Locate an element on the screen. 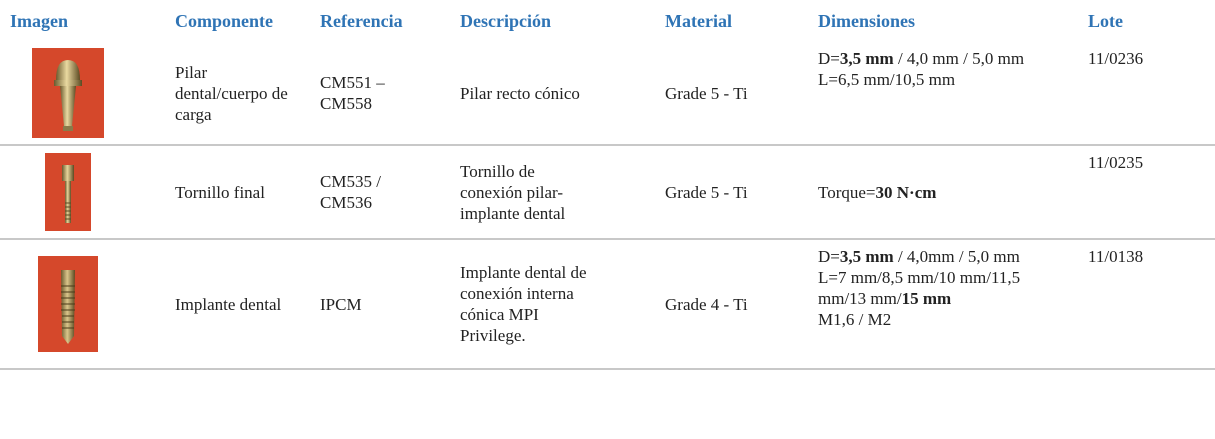 Image resolution: width=1215 pixels, height=439 pixels. header-cell: Imagen is located at coordinates (39, 20).